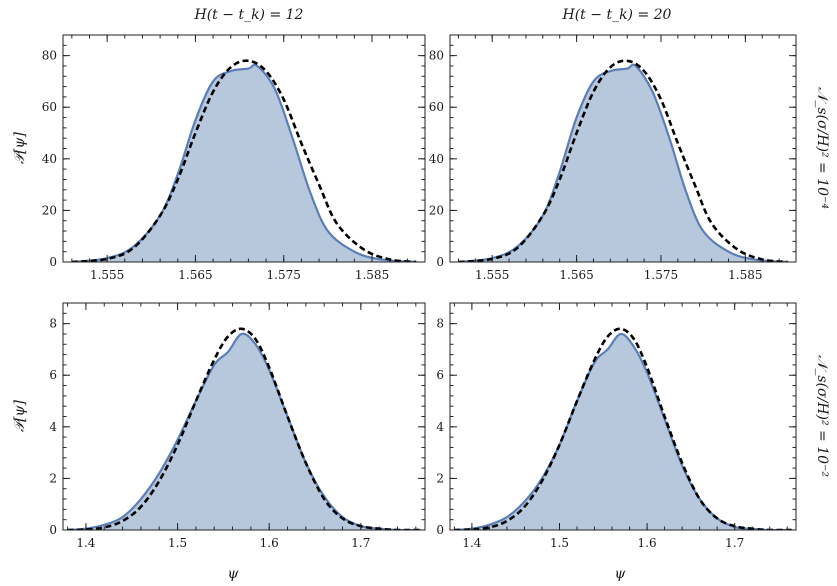 The width and height of the screenshot is (837, 586). I want to click on row-label-top: 𝒩_s(σ/H)² = 10⁻⁴, so click(822, 148).